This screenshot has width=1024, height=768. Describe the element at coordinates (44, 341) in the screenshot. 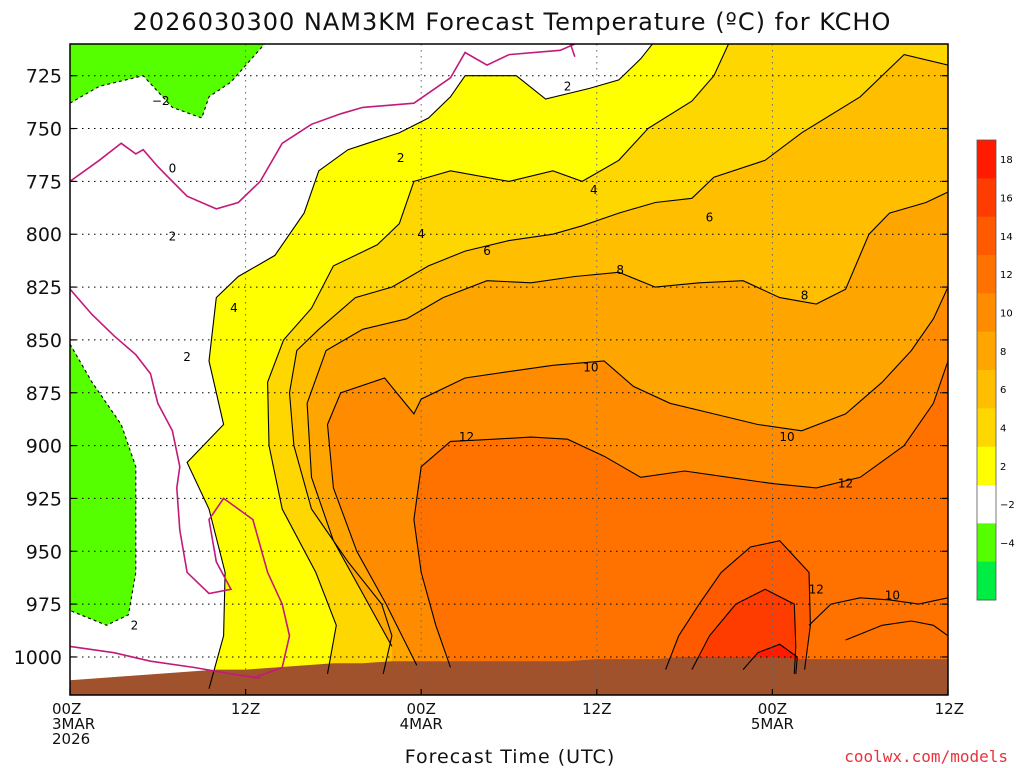

I see `y-tick-label-850: 850` at that location.